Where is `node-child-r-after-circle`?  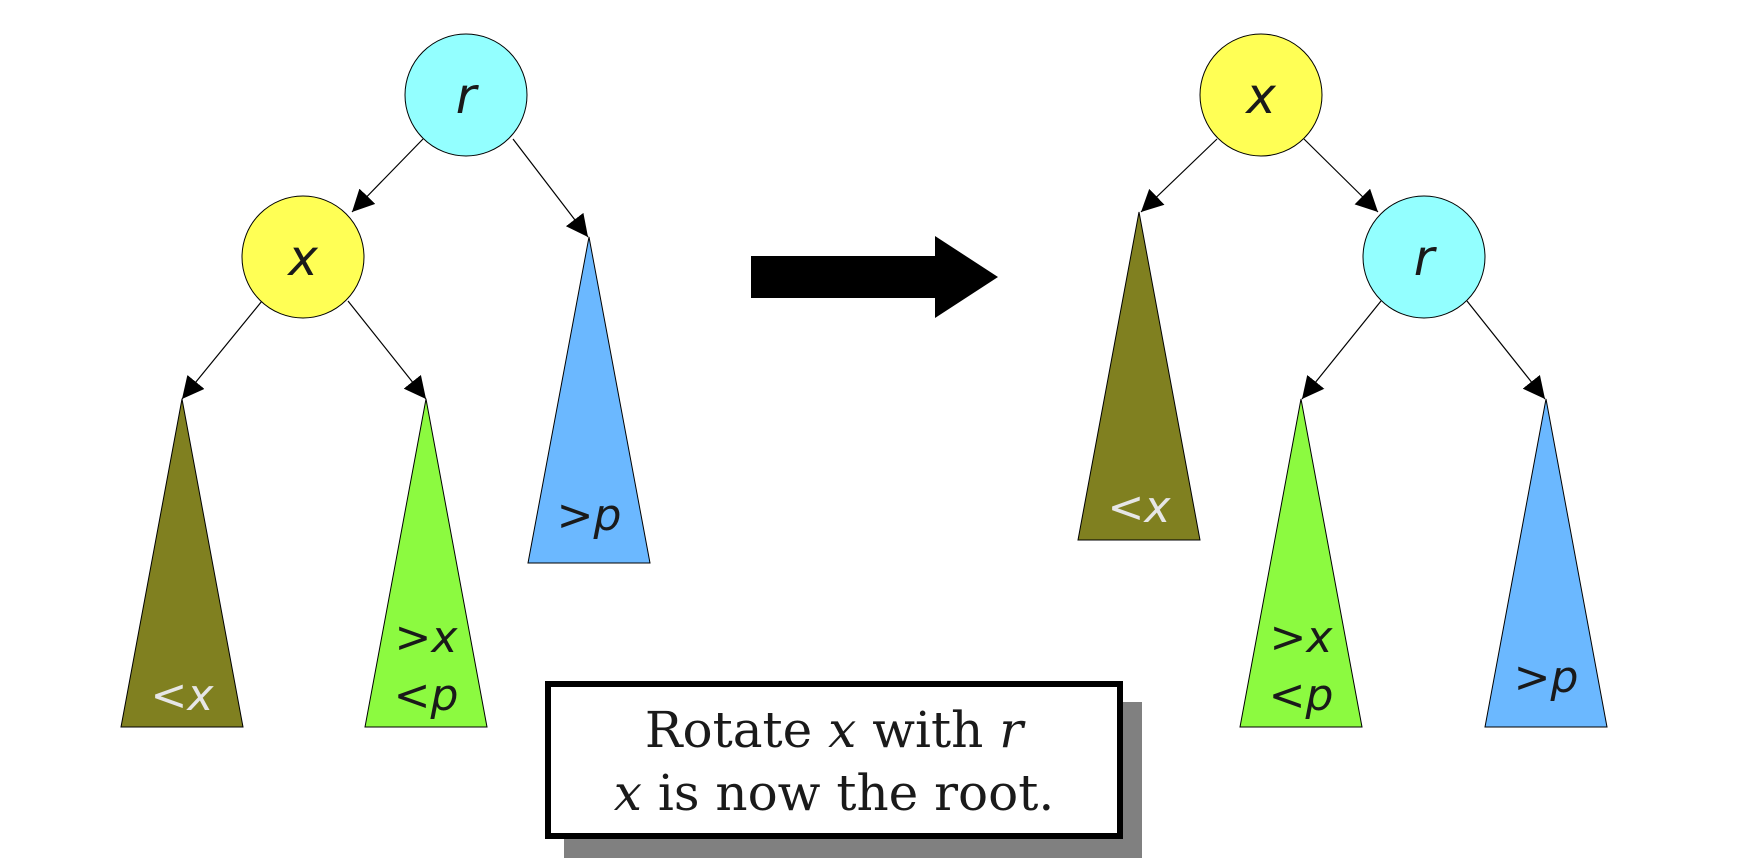
node-child-r-after-circle is located at coordinates (1424, 257).